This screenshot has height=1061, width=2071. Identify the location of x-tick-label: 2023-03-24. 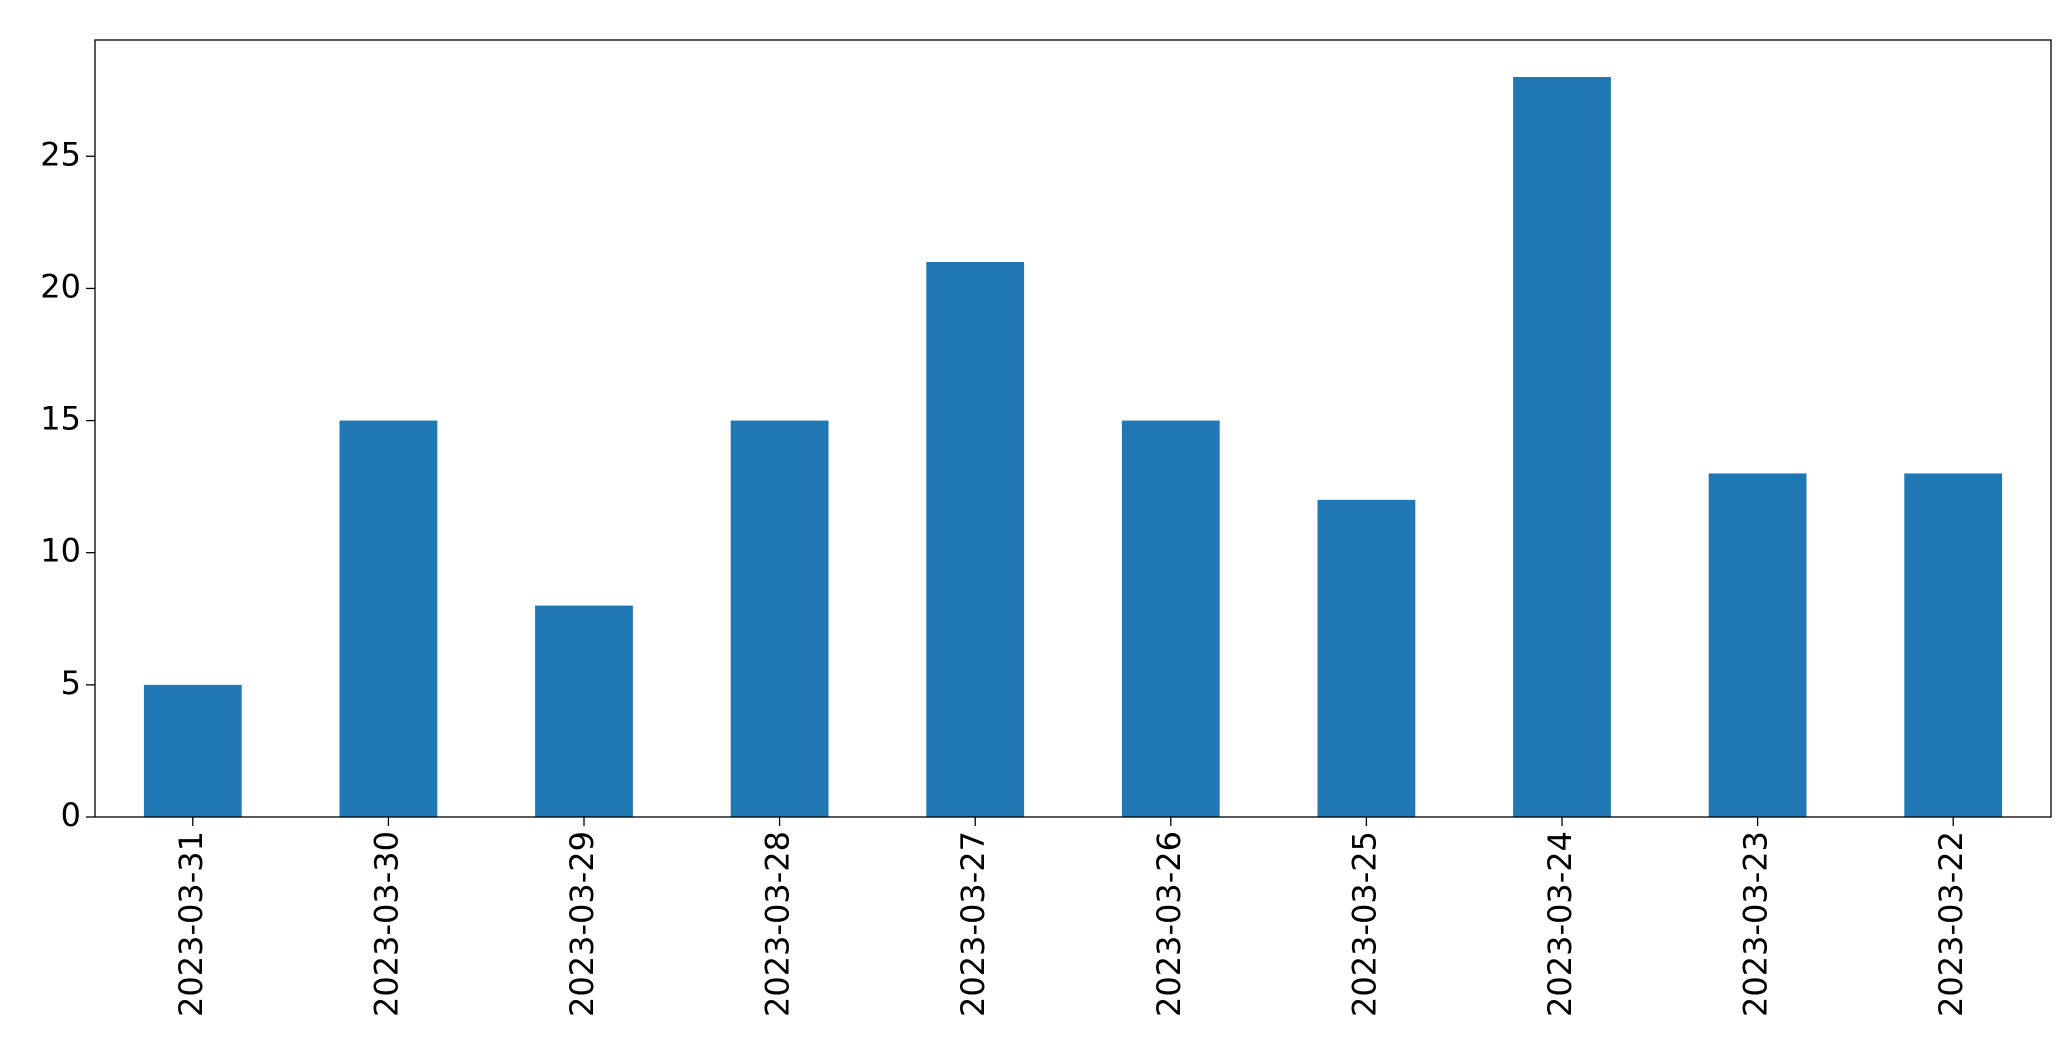
(1560, 924).